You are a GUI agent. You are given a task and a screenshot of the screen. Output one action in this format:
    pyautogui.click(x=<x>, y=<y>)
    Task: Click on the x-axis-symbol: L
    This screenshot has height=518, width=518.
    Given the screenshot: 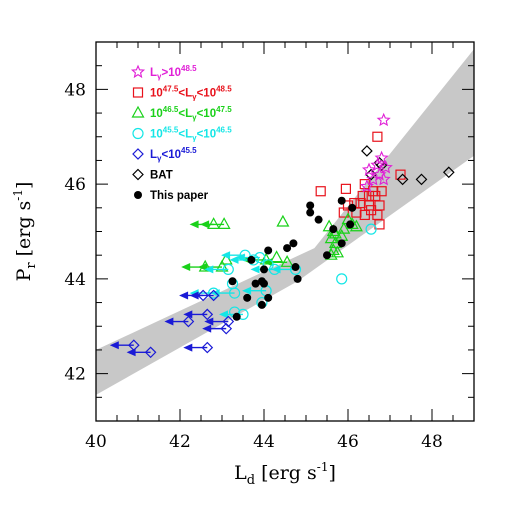 What is the action you would take?
    pyautogui.click(x=240, y=473)
    